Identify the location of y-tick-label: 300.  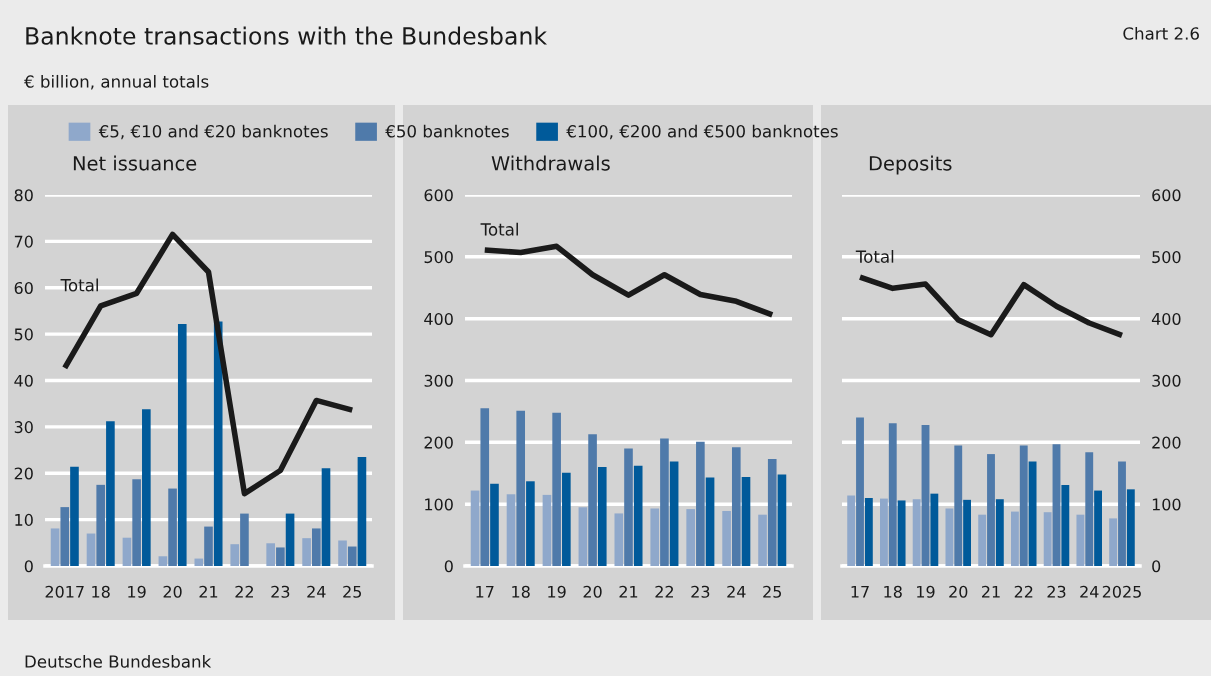
(1166, 380).